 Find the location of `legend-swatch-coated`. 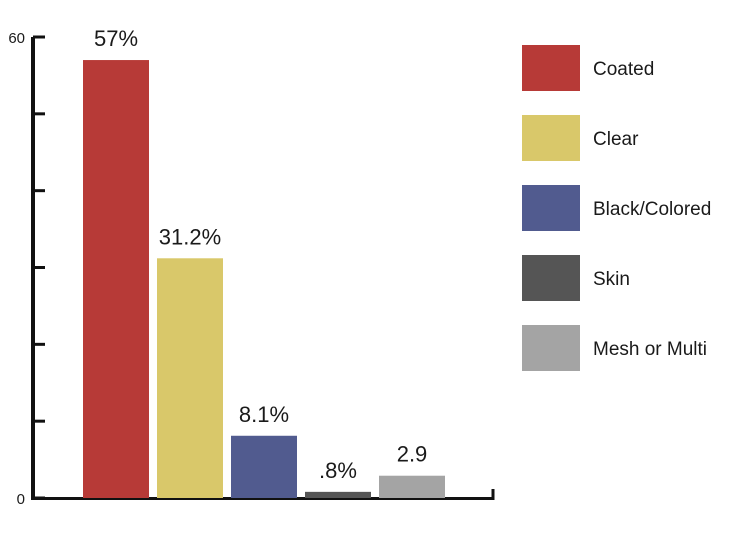

legend-swatch-coated is located at coordinates (551, 68).